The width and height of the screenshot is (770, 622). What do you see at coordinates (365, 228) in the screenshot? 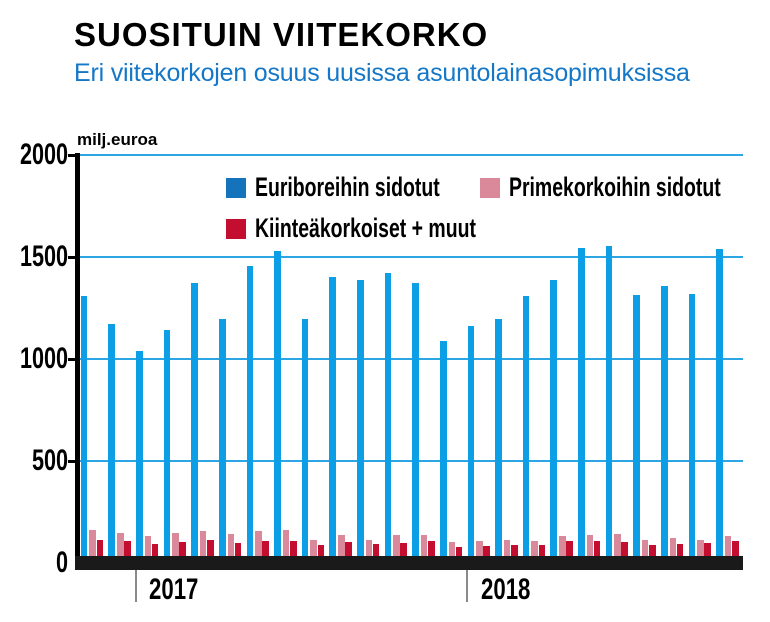
I see `legend-label-fixed: Kiinteäkorkoiset + muut` at bounding box center [365, 228].